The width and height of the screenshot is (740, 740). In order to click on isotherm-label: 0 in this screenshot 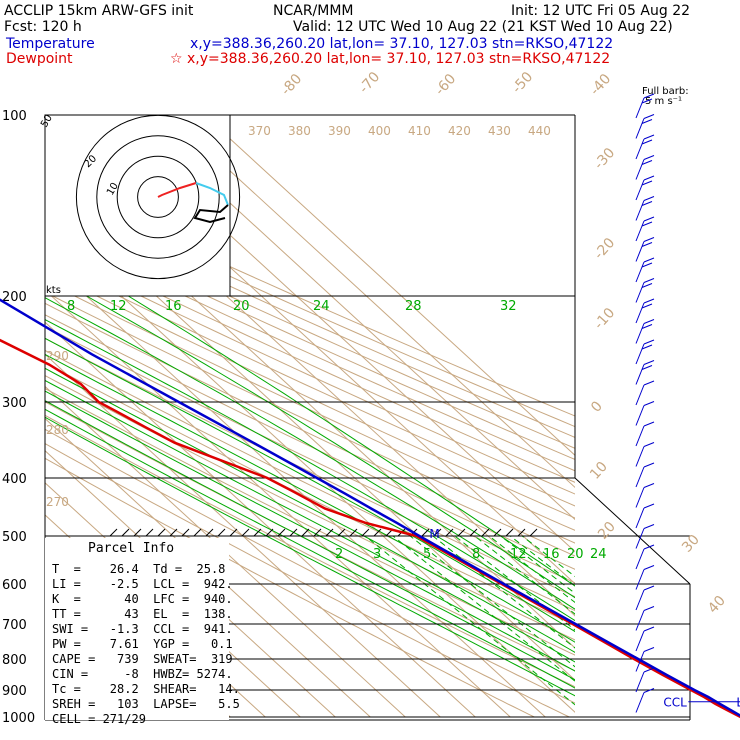, I will do `click(597, 406)`.